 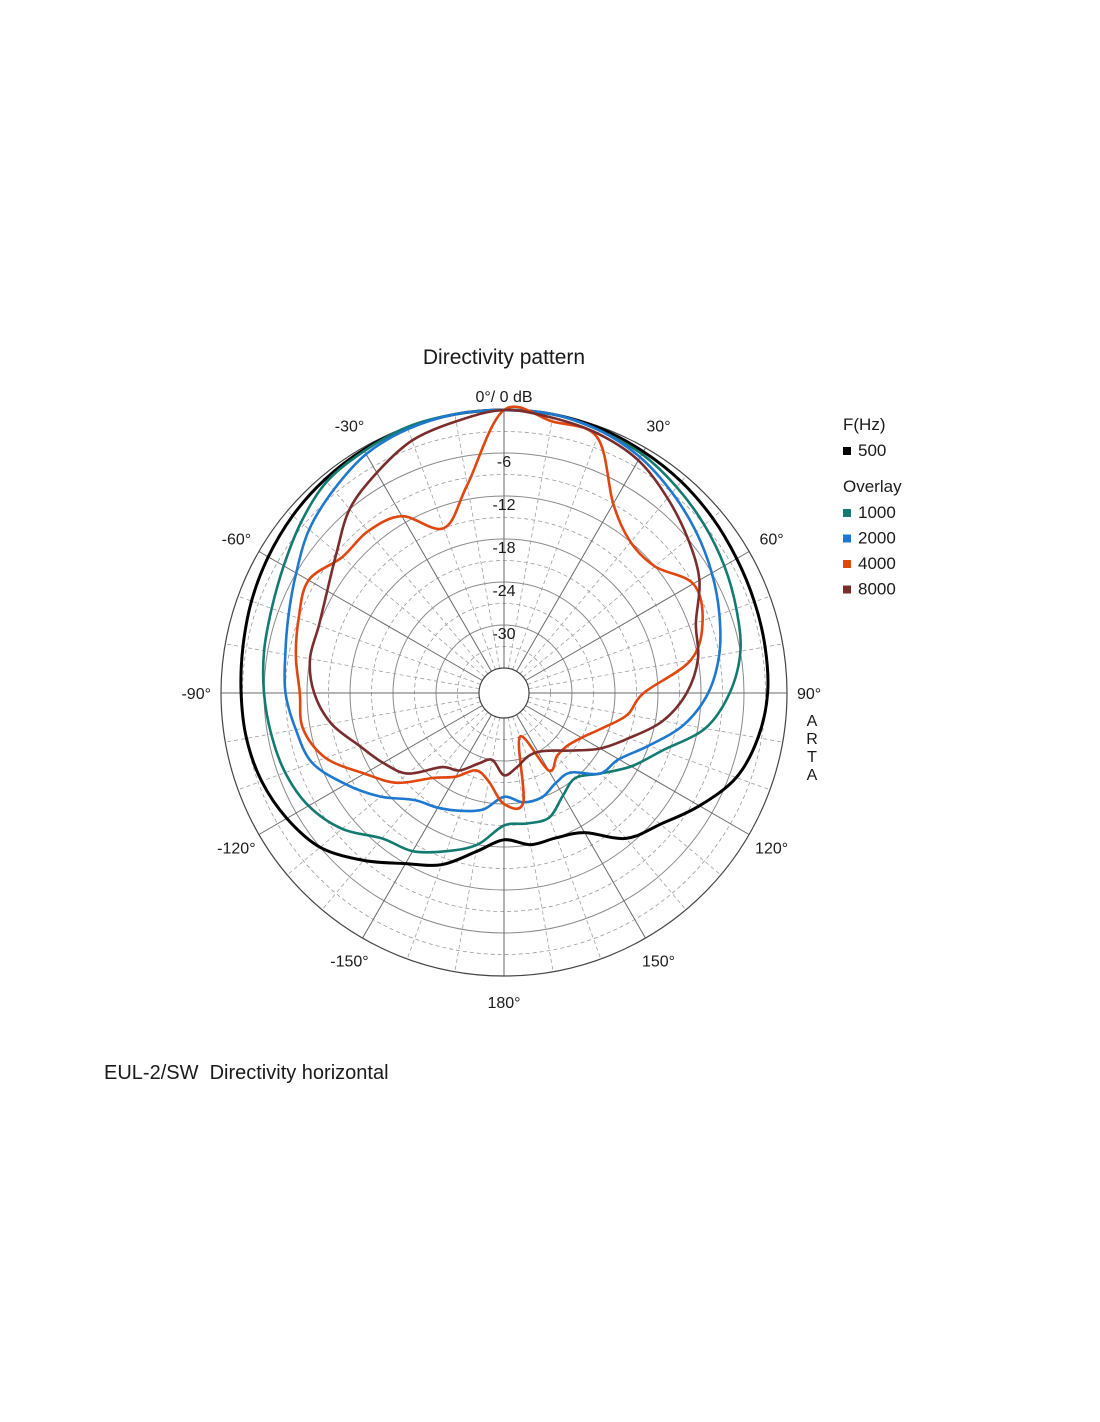 I want to click on angle-tick-label: 90°, so click(x=809, y=694).